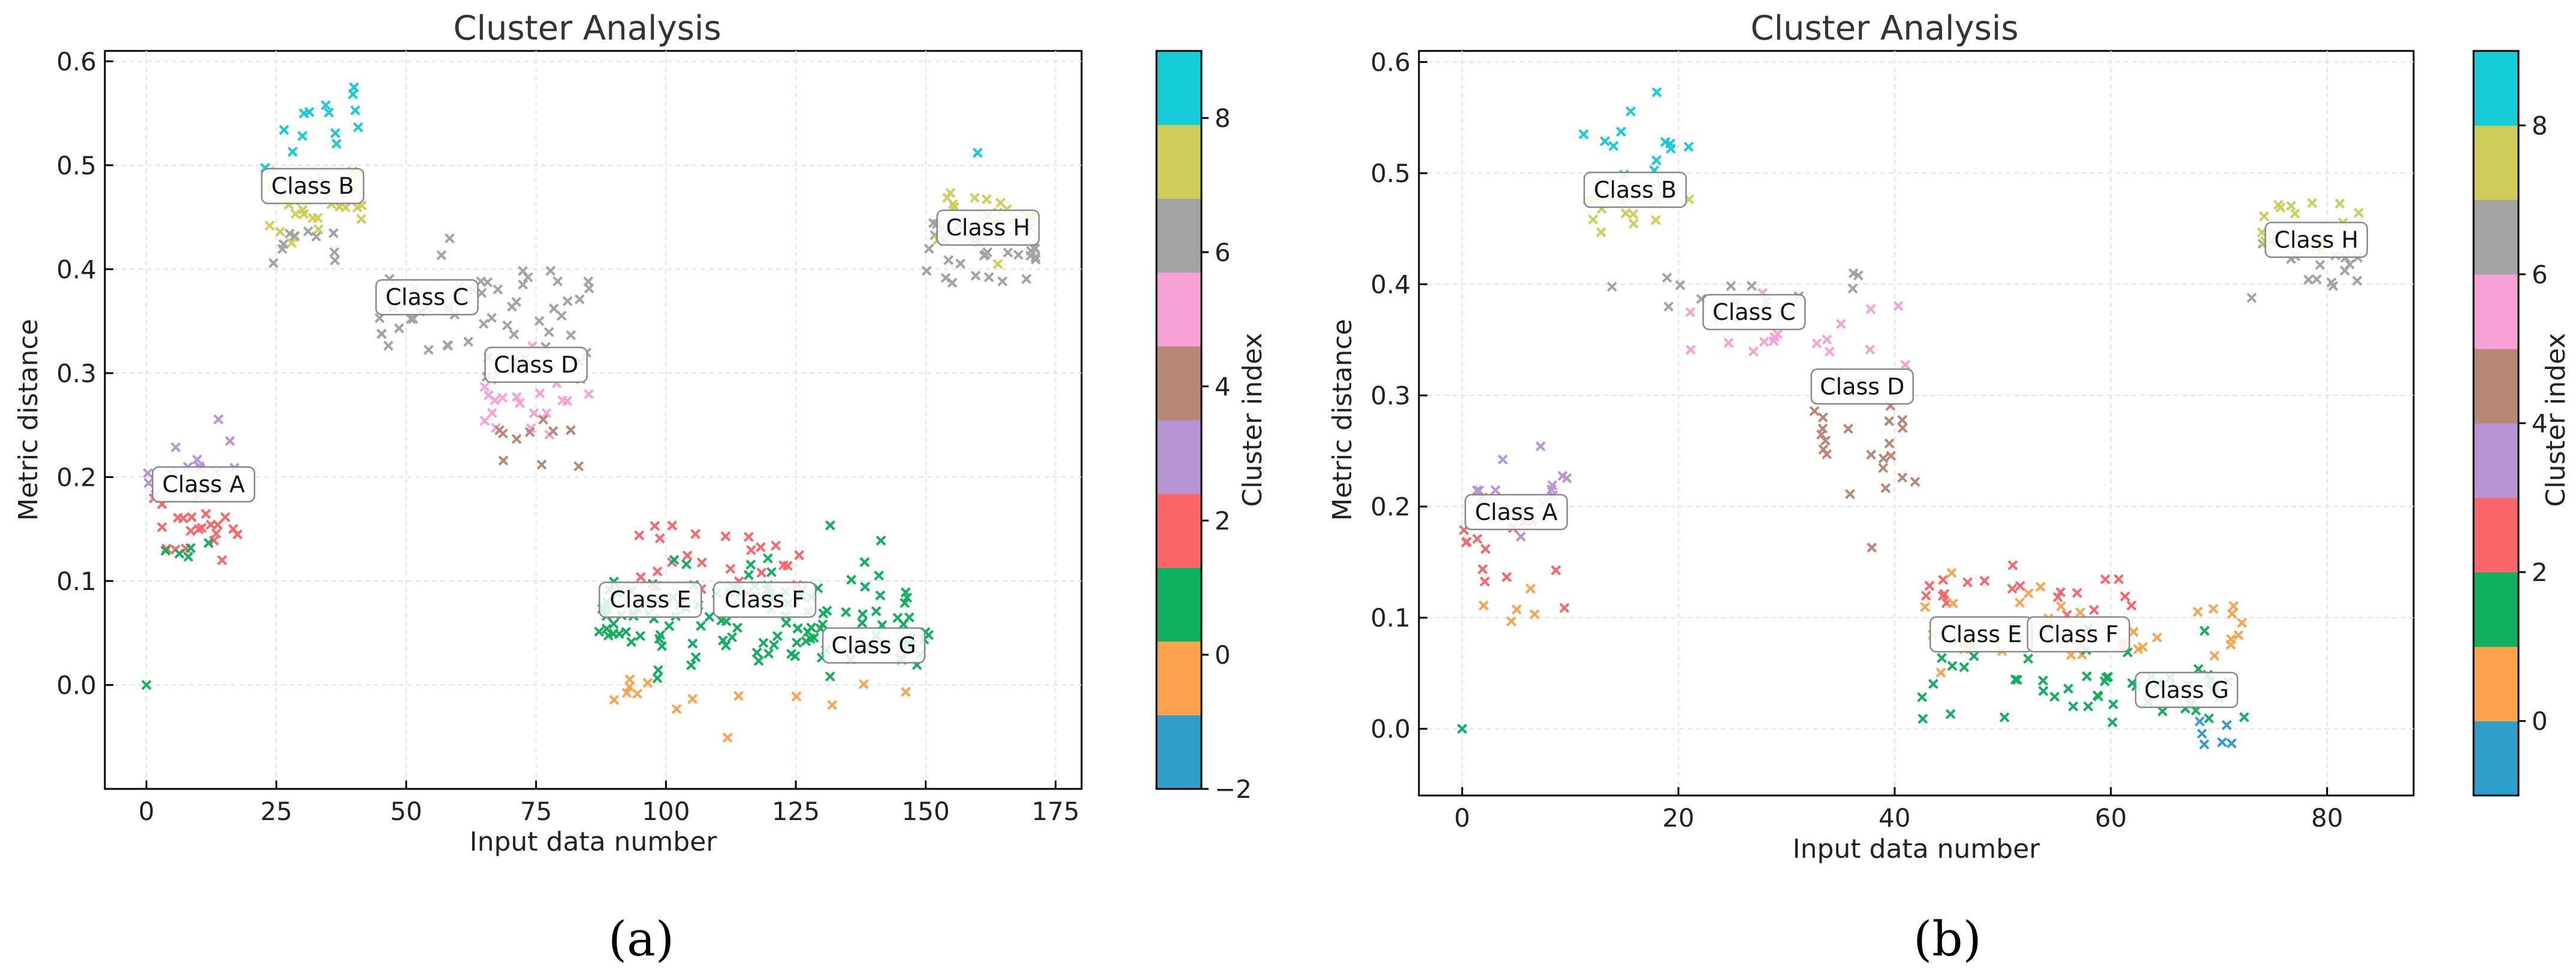 The width and height of the screenshot is (2576, 974). Describe the element at coordinates (1390, 173) in the screenshot. I see `y-tick-label: 0.5` at that location.